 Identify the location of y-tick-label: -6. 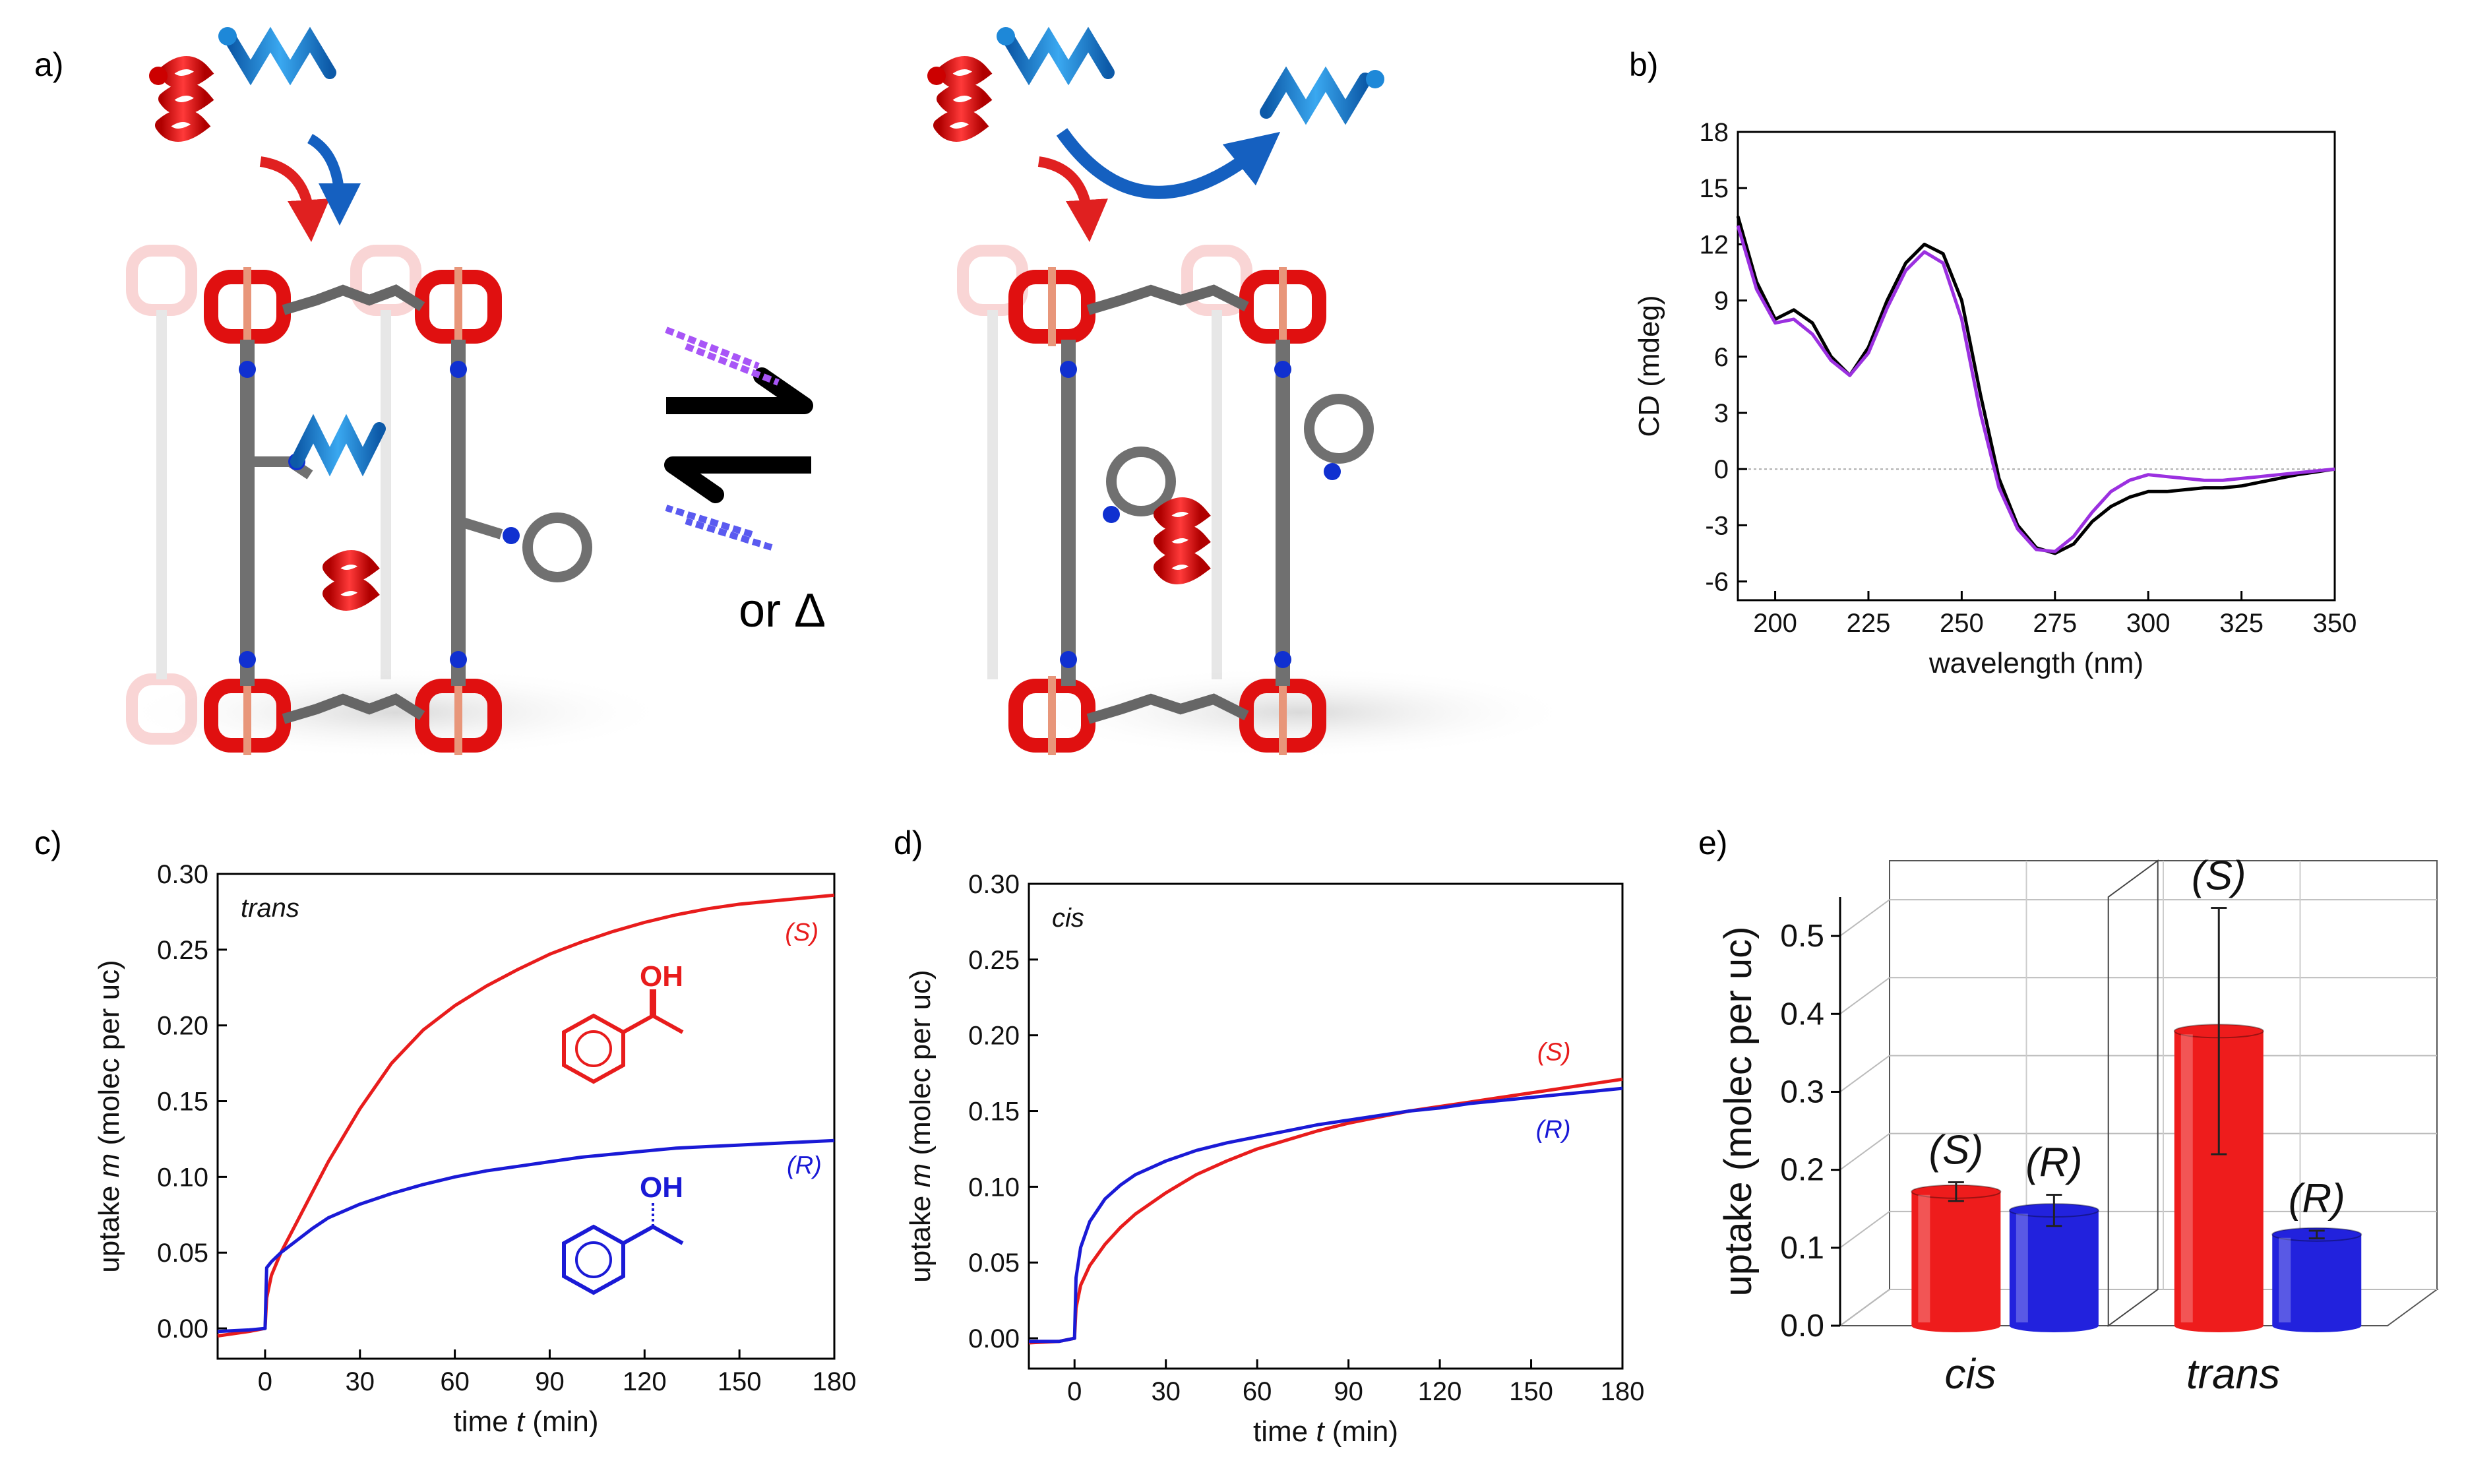
(1717, 582).